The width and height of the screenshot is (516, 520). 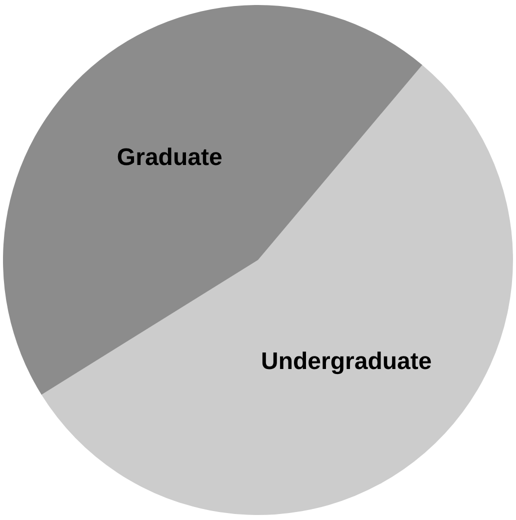 I want to click on slice-label: Graduate, so click(x=169, y=157).